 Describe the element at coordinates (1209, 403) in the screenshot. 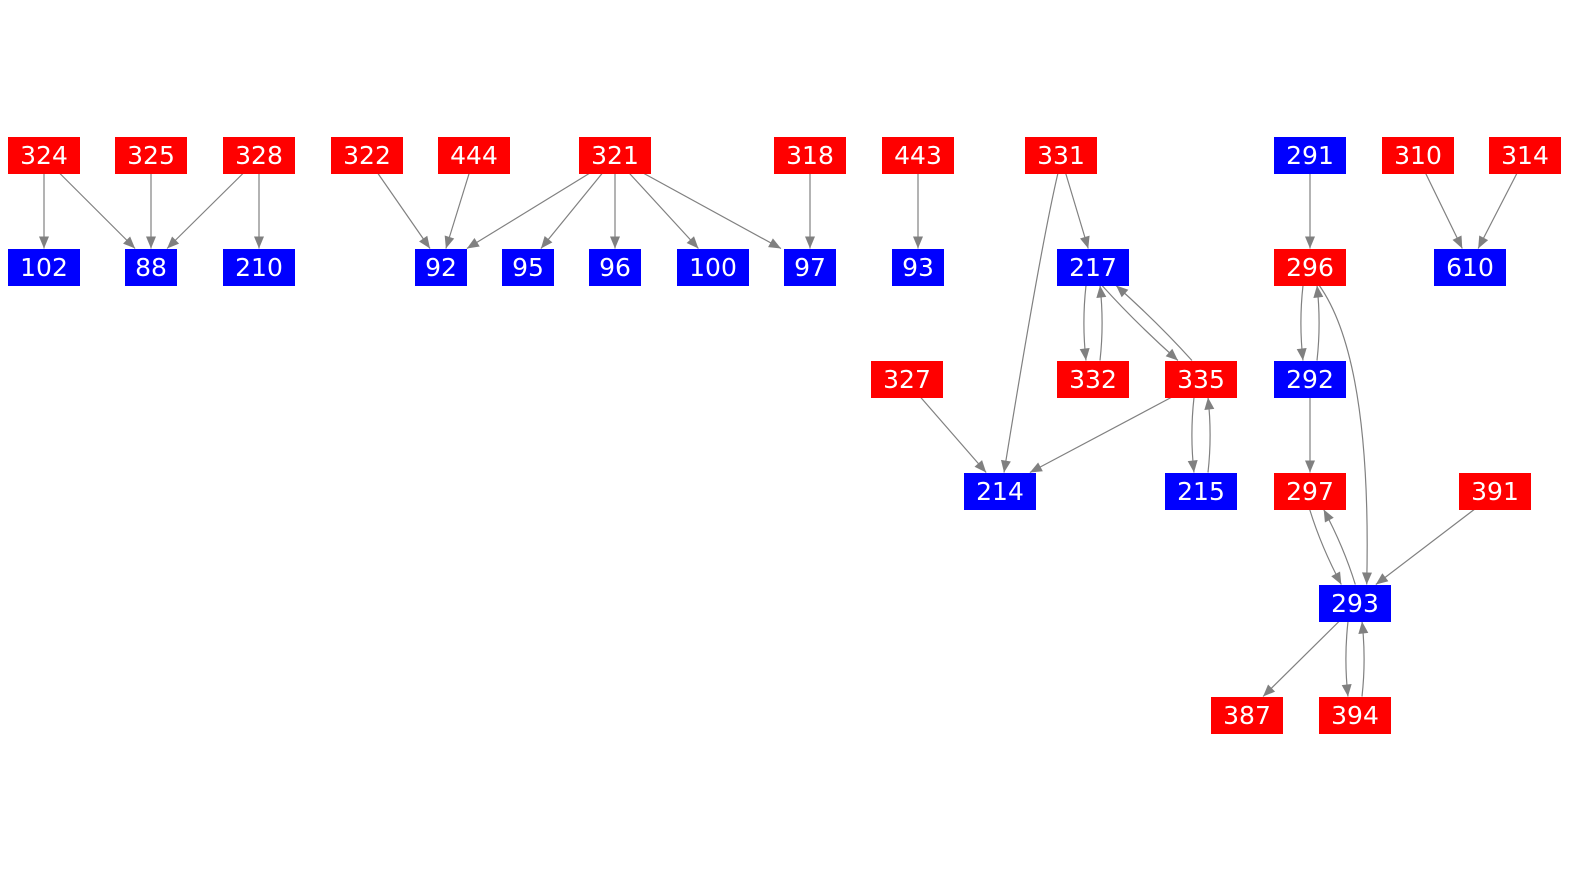

I see `edge-215-335-arrowhead` at that location.